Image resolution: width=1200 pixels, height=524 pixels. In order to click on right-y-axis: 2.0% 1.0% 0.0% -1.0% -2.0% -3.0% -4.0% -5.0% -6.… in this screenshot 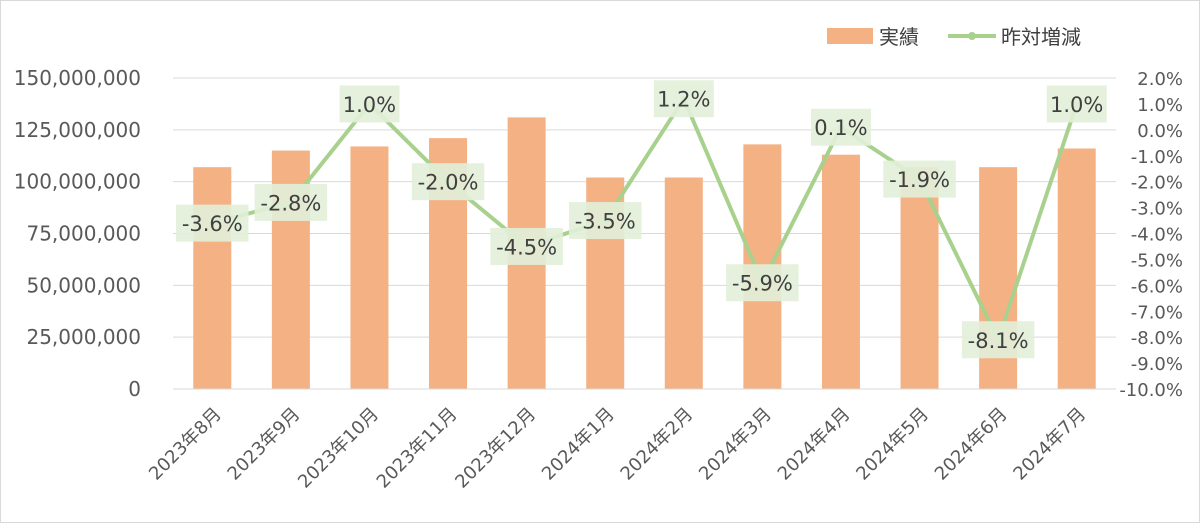, I will do `click(1151, 235)`.